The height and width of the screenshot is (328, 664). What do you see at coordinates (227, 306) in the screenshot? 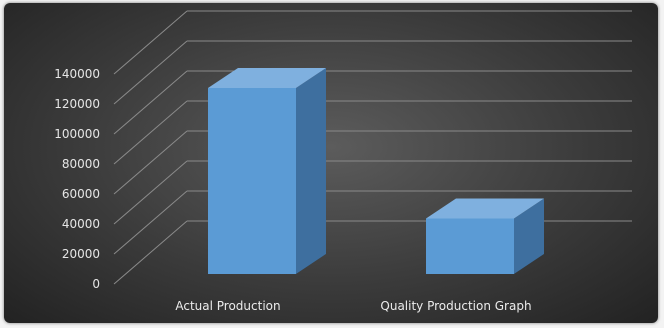
I see `x-category-label: Actual Production` at bounding box center [227, 306].